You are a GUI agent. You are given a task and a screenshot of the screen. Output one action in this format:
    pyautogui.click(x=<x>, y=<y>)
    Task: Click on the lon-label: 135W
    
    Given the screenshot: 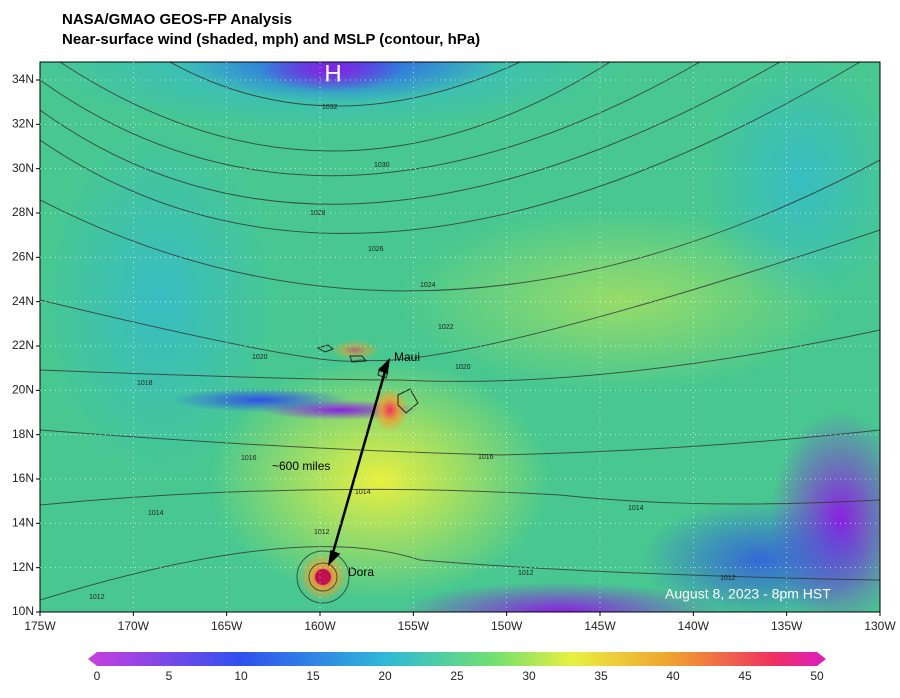 What is the action you would take?
    pyautogui.click(x=787, y=626)
    